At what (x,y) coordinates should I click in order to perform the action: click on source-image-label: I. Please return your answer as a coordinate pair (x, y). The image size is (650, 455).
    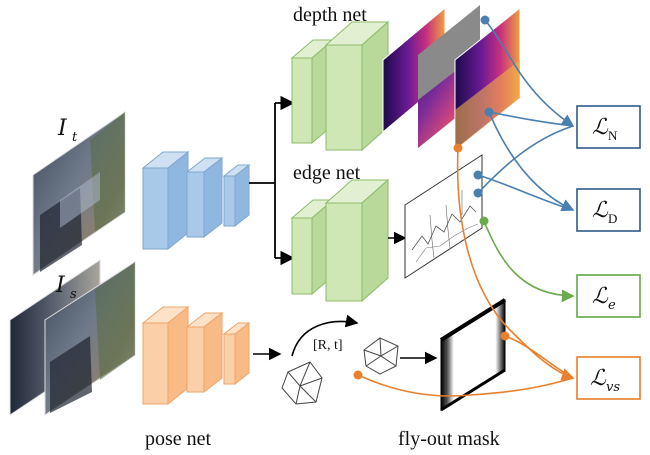
    Looking at the image, I should click on (60, 285).